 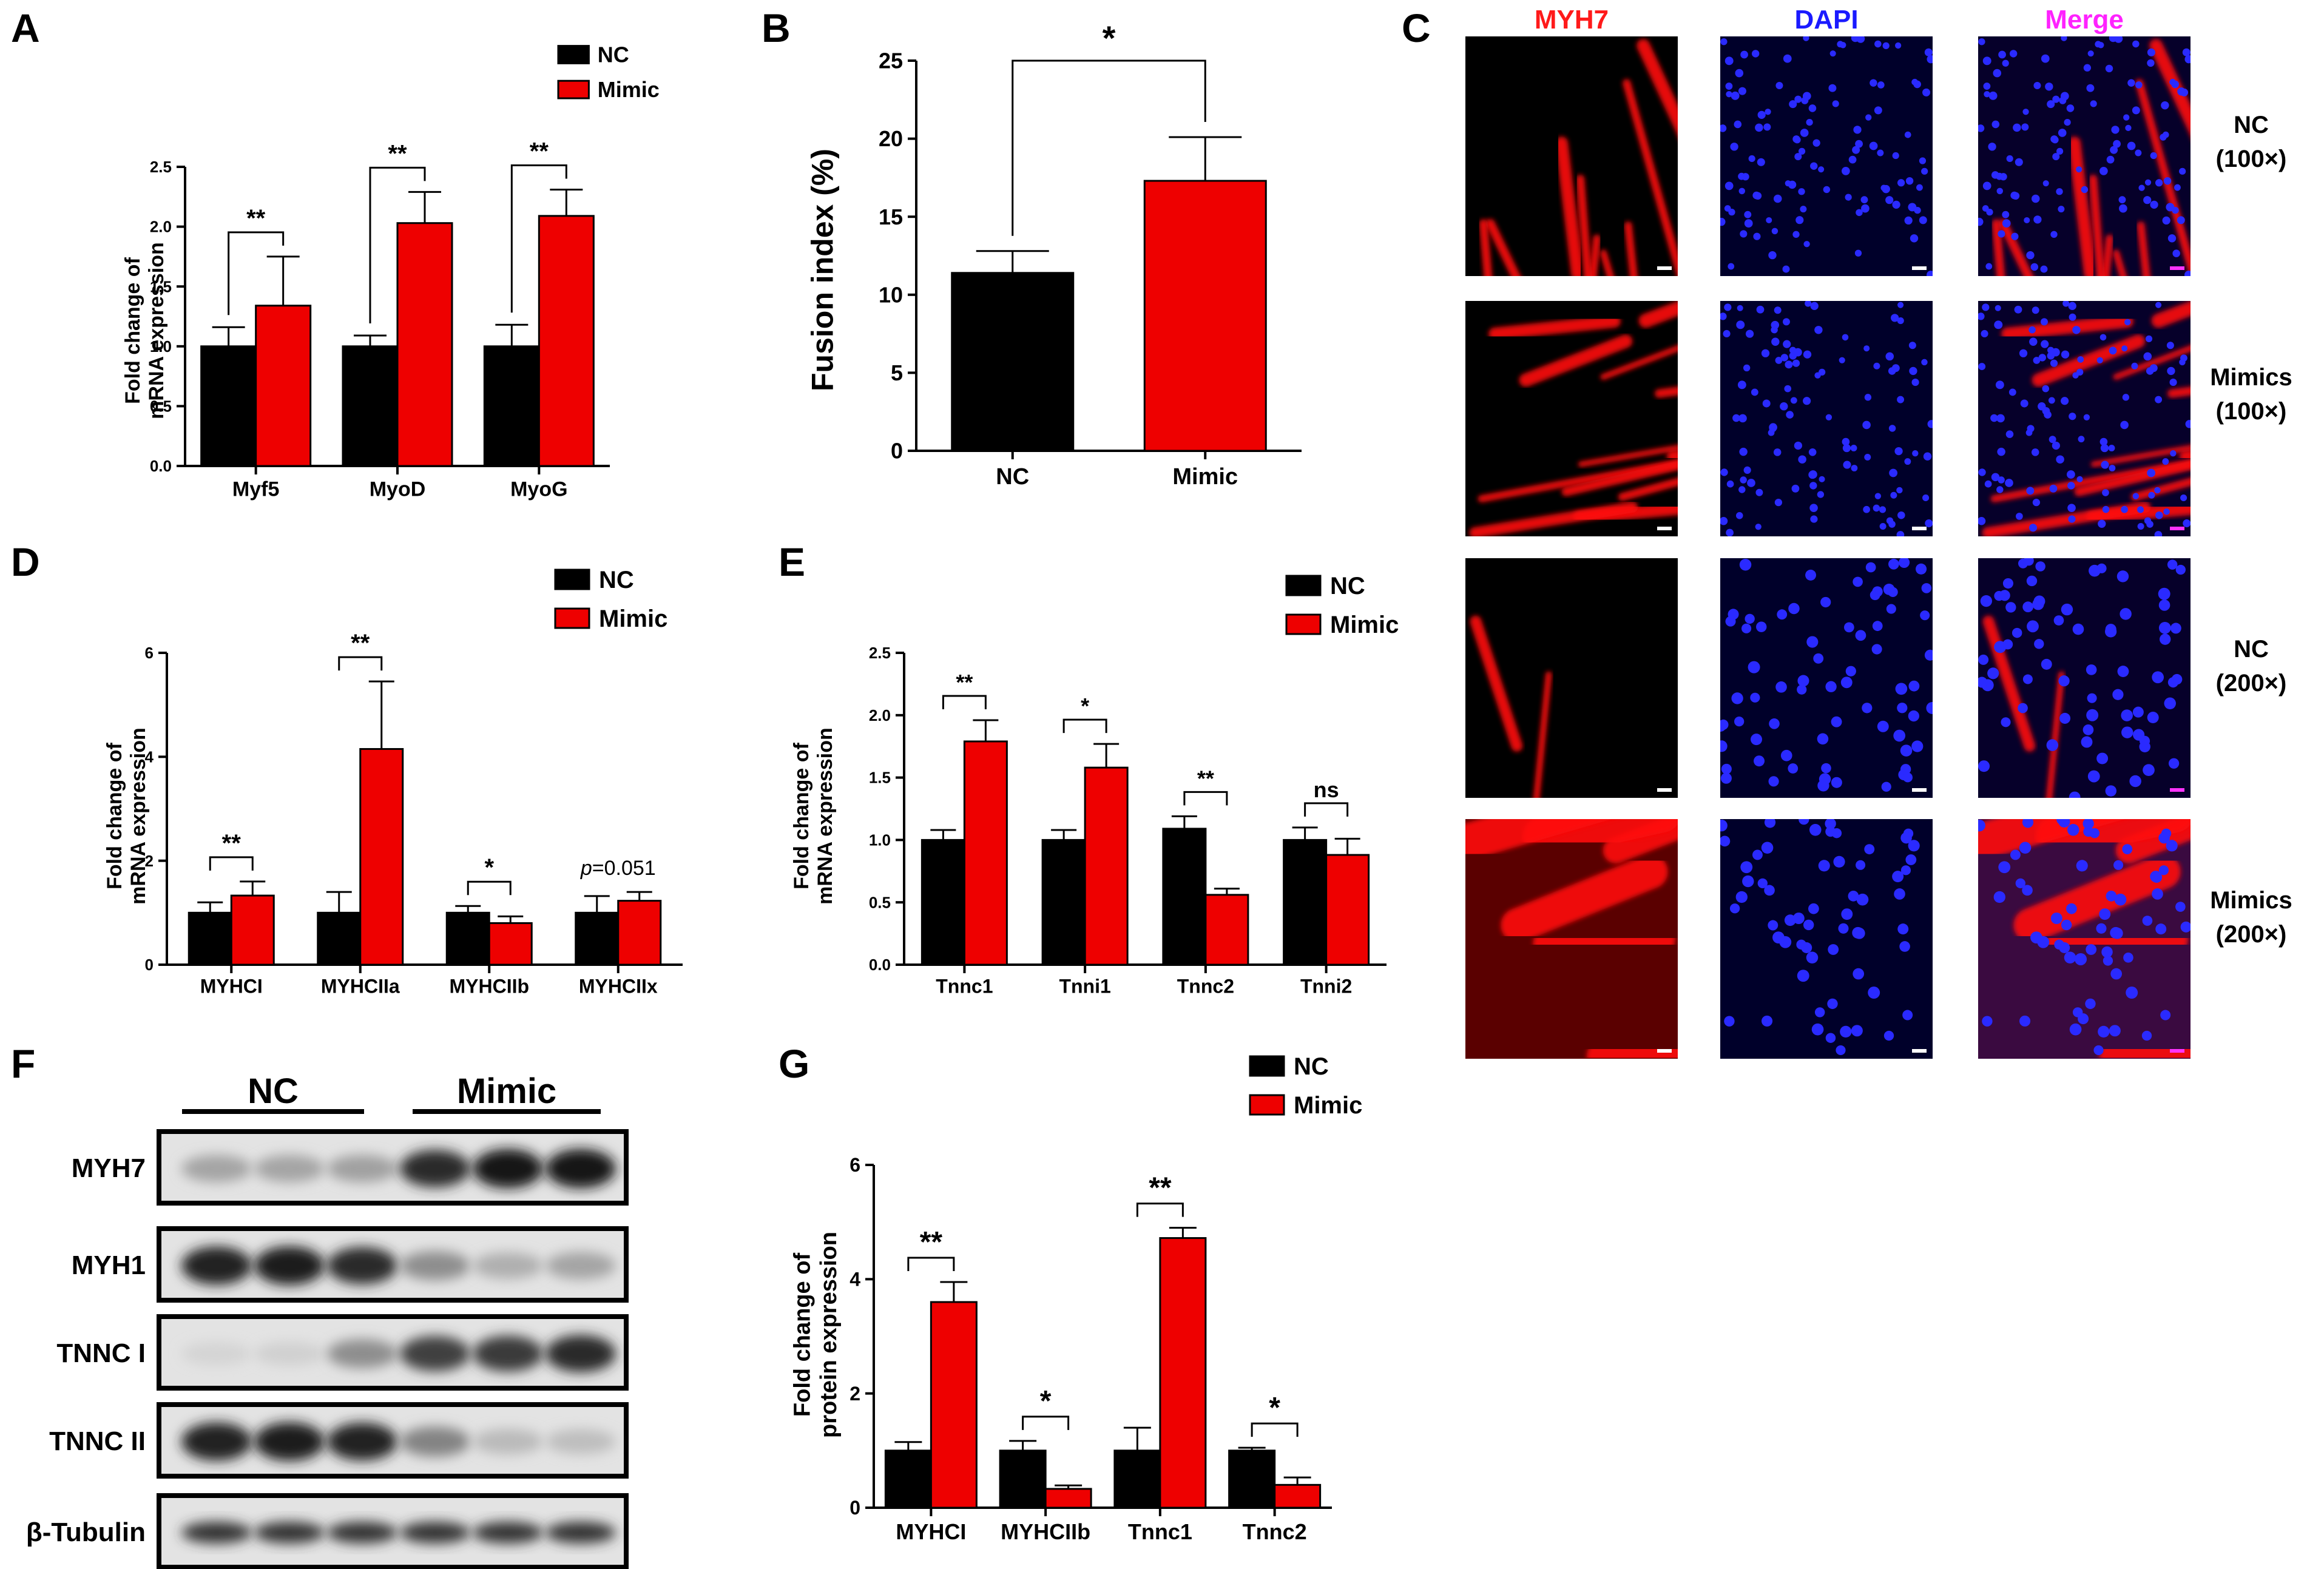 I want to click on y-tick-label: 0, so click(x=897, y=451).